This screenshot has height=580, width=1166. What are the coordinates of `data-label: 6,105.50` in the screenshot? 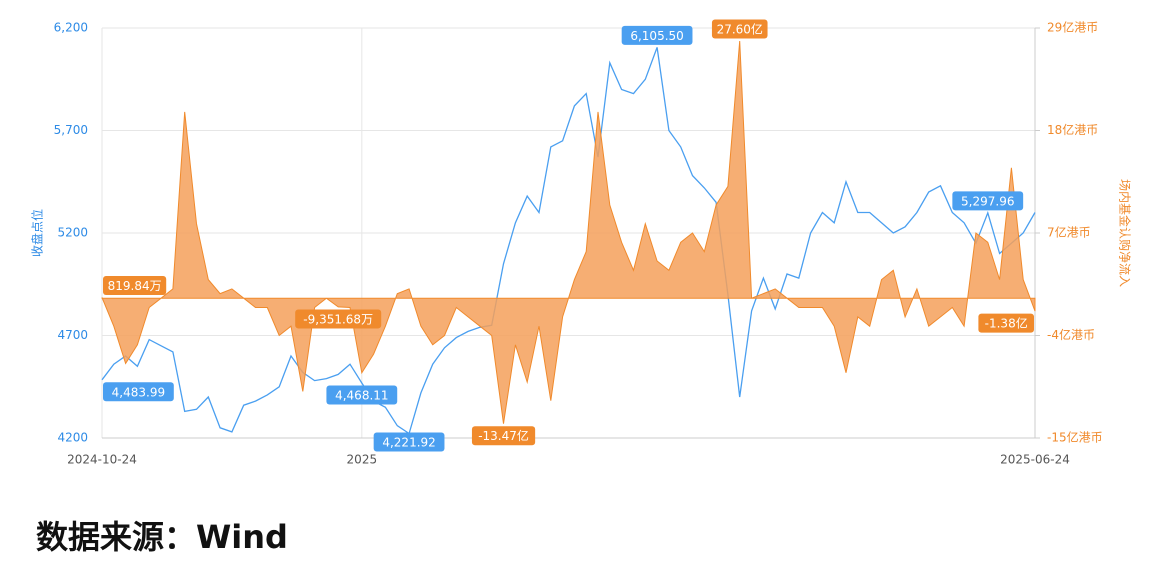 It's located at (656, 36).